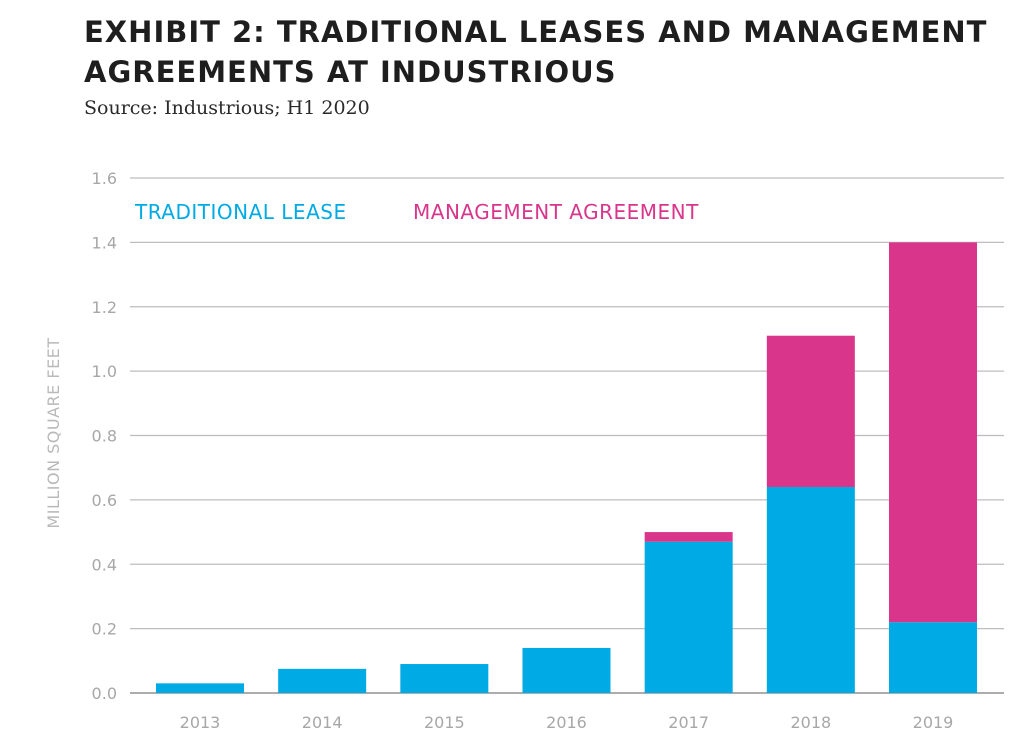  I want to click on y-tick-label: 0.6, so click(104, 500).